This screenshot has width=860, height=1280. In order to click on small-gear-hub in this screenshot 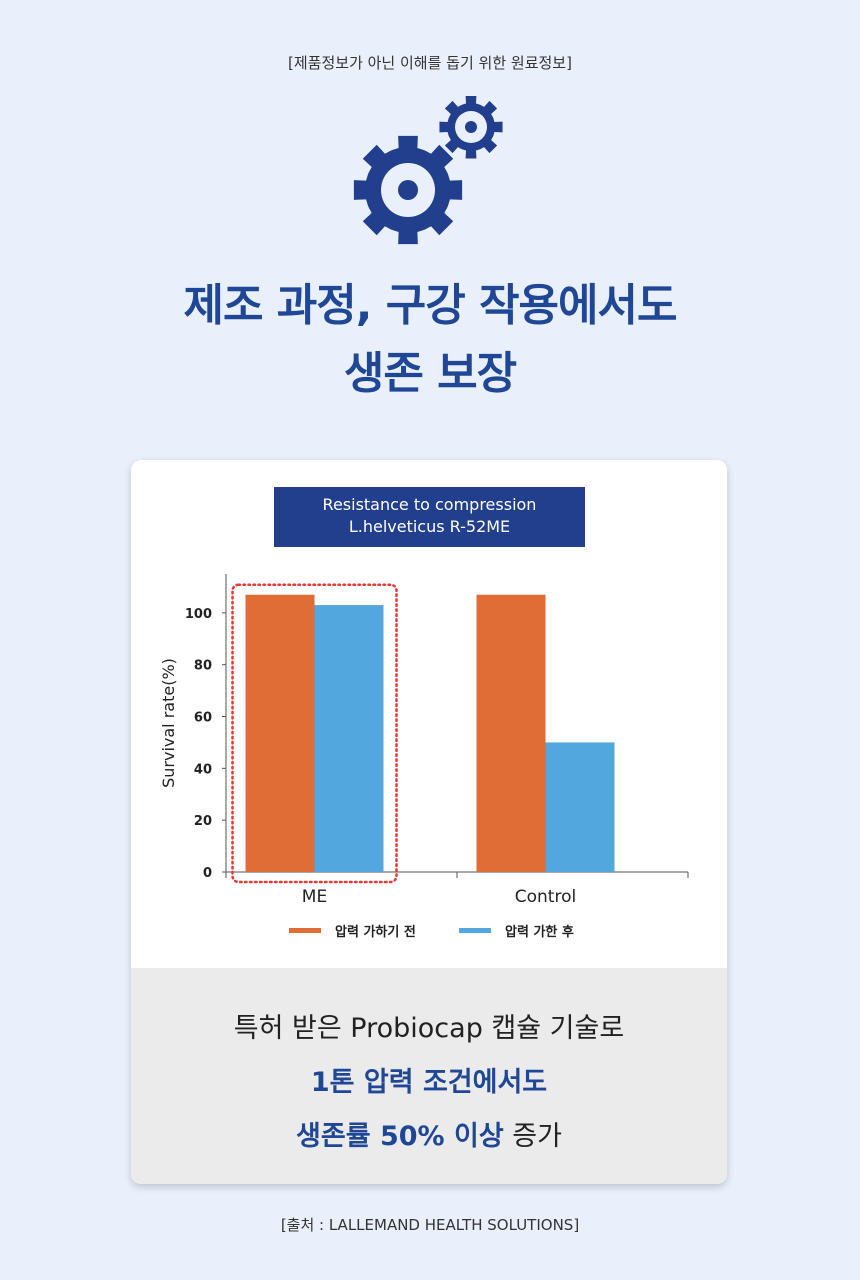, I will do `click(471, 127)`.